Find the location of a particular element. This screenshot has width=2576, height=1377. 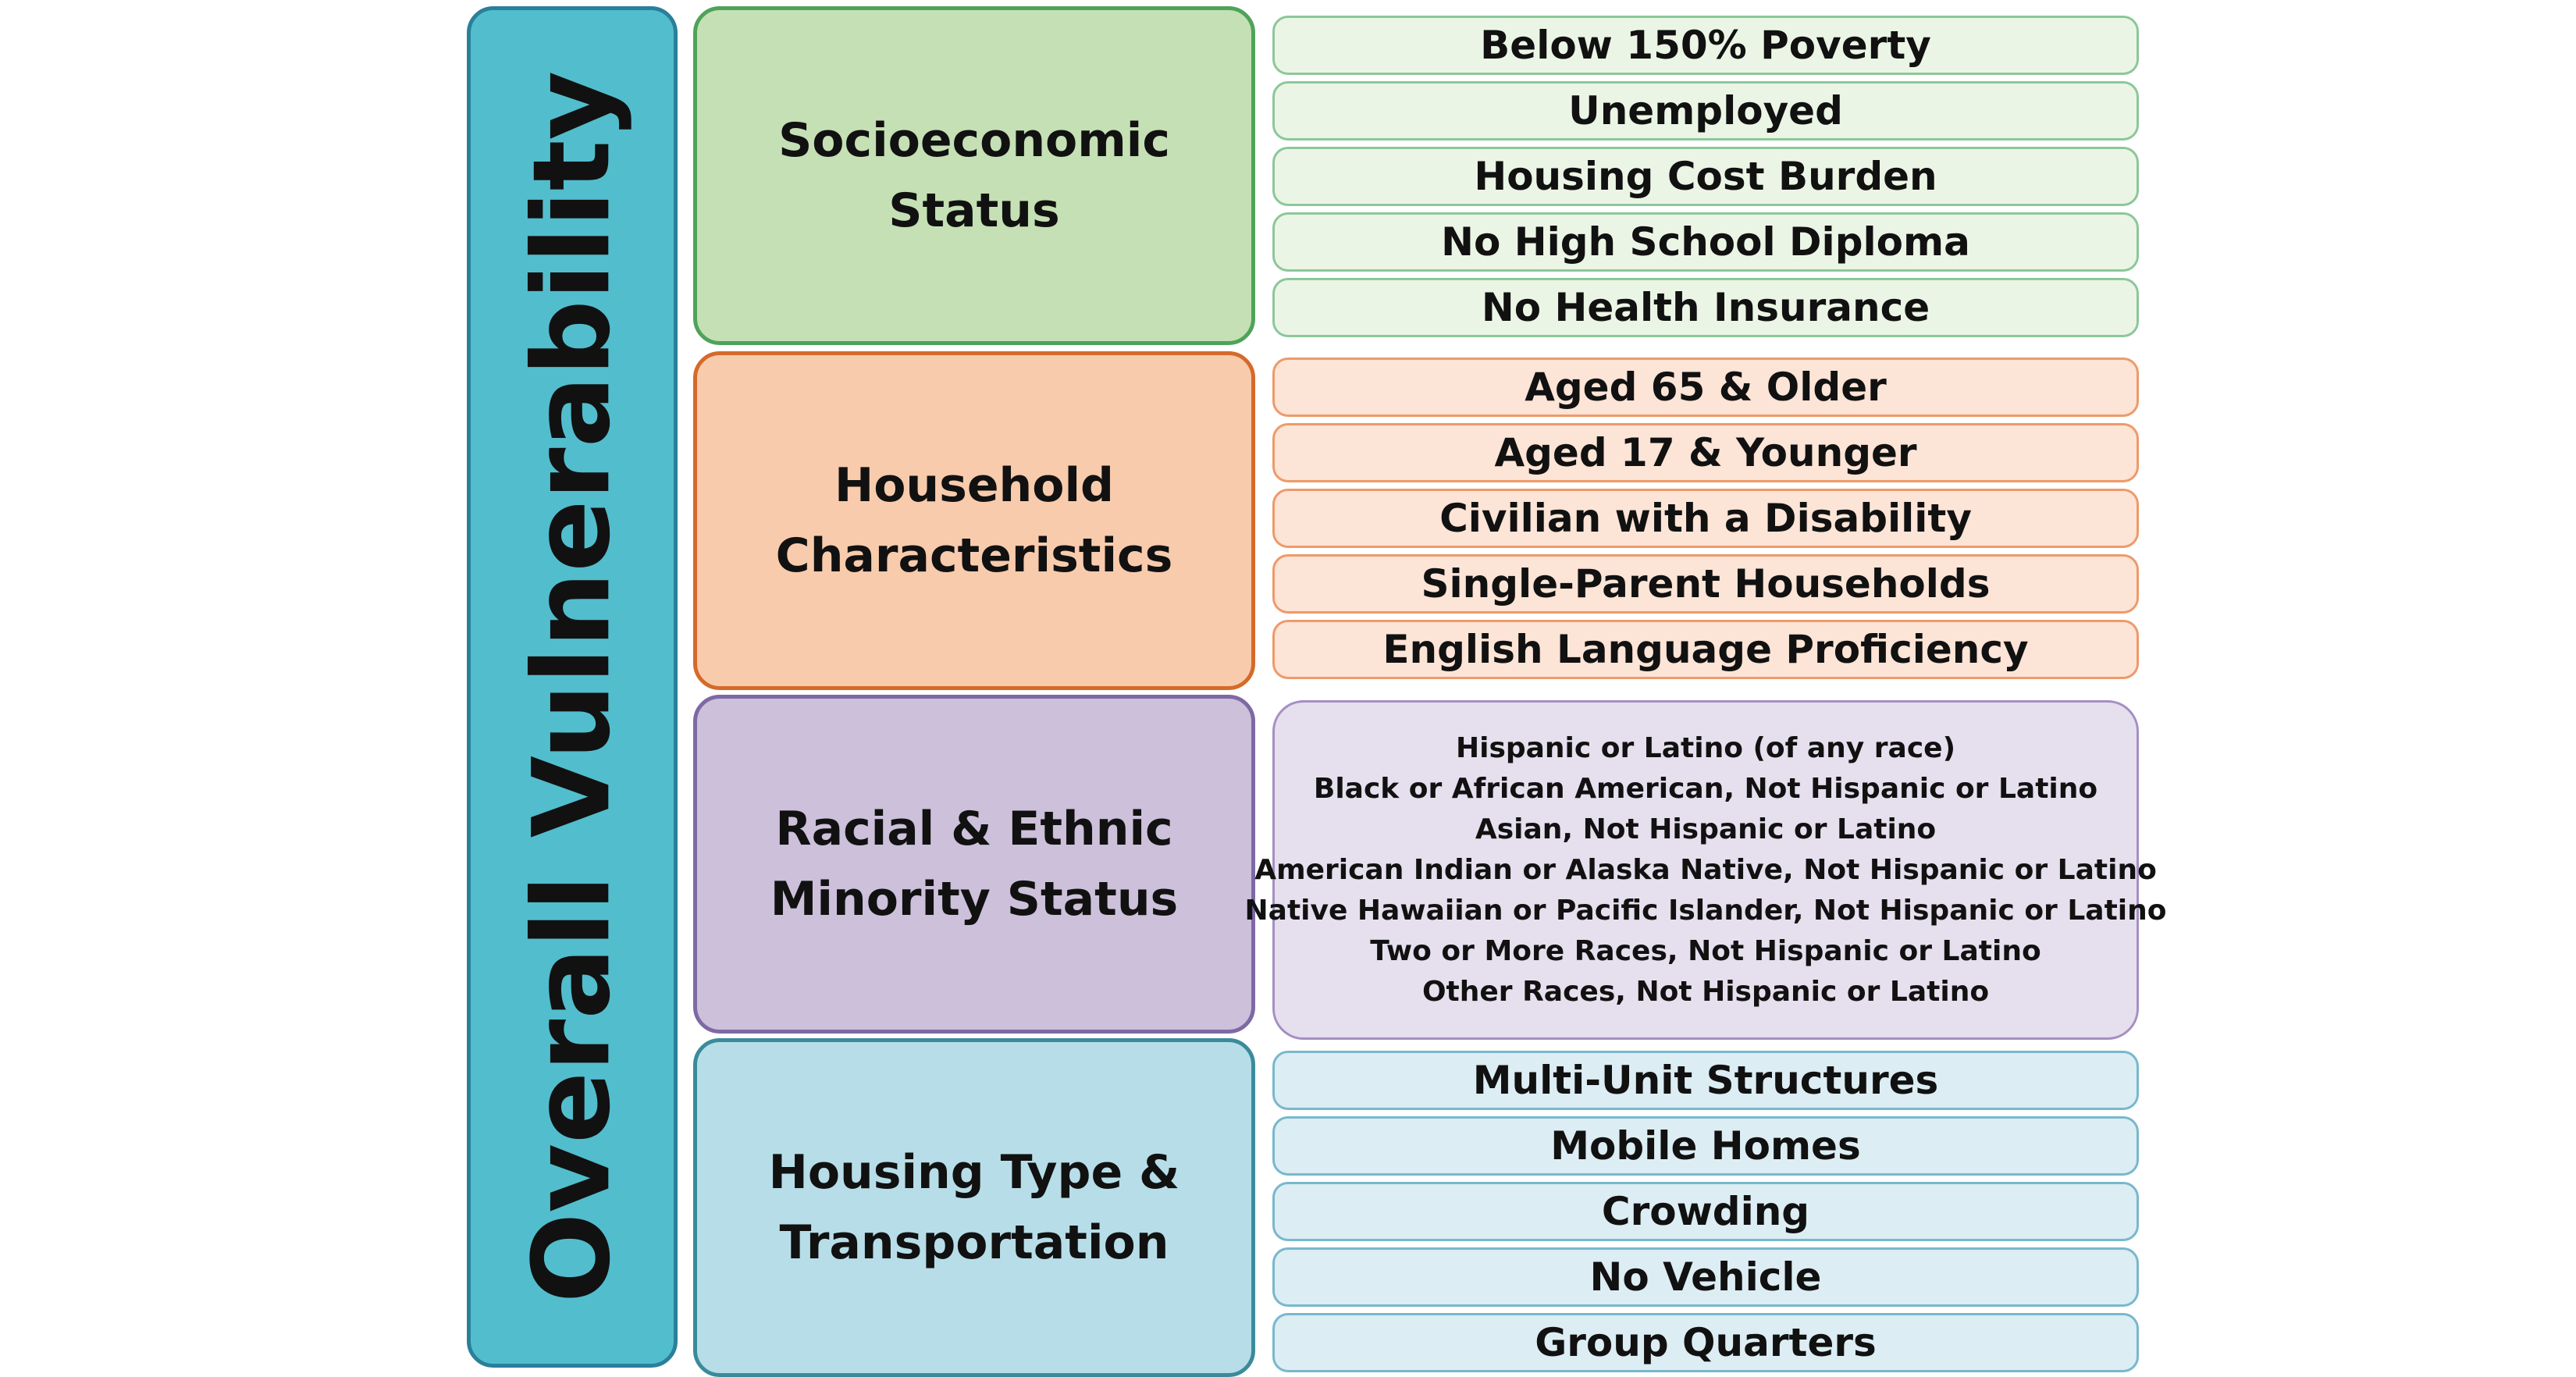

variable-other-races: Other Races, Not Hispanic or Latino is located at coordinates (1705, 991).